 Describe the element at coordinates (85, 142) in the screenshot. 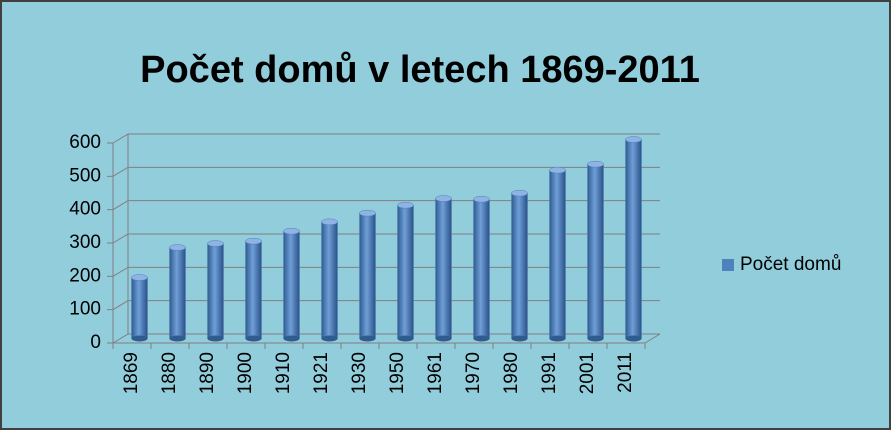

I see `y-tick-label: 600` at that location.